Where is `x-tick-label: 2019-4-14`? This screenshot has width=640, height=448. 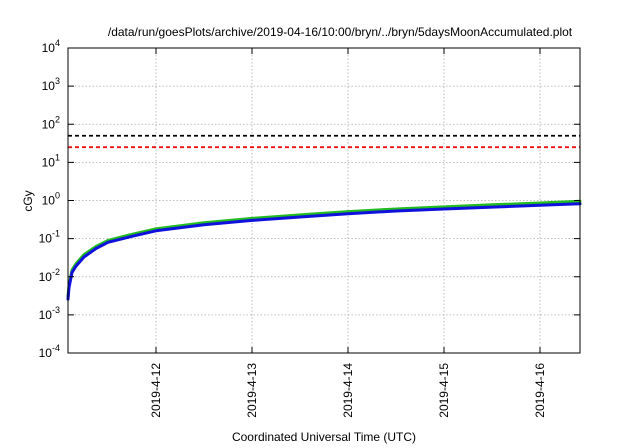 x-tick-label: 2019-4-14 is located at coordinates (348, 390).